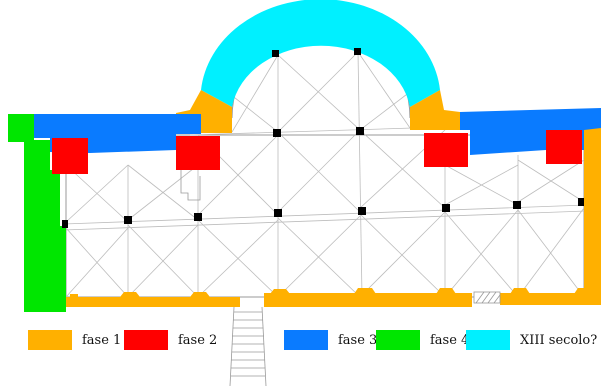 The height and width of the screenshot is (386, 601). What do you see at coordinates (358, 340) in the screenshot?
I see `legend-label: fase 3` at bounding box center [358, 340].